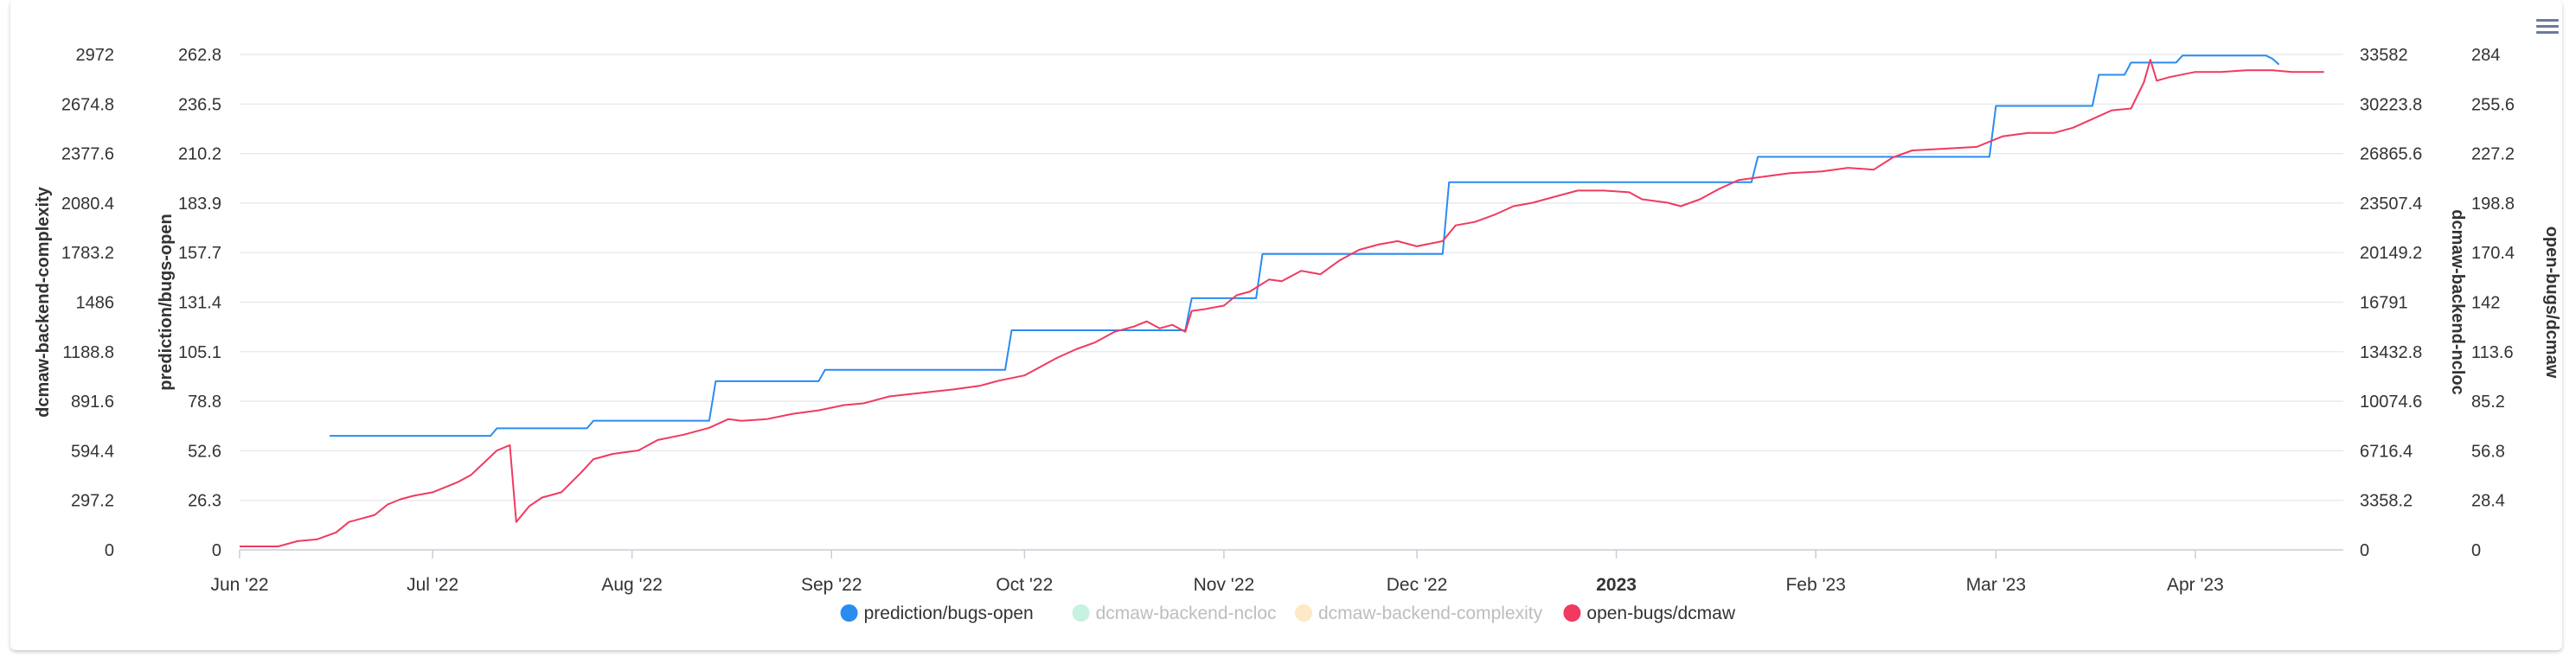 The image size is (2576, 664). I want to click on prediction-tick-label: 236.5, so click(199, 104).